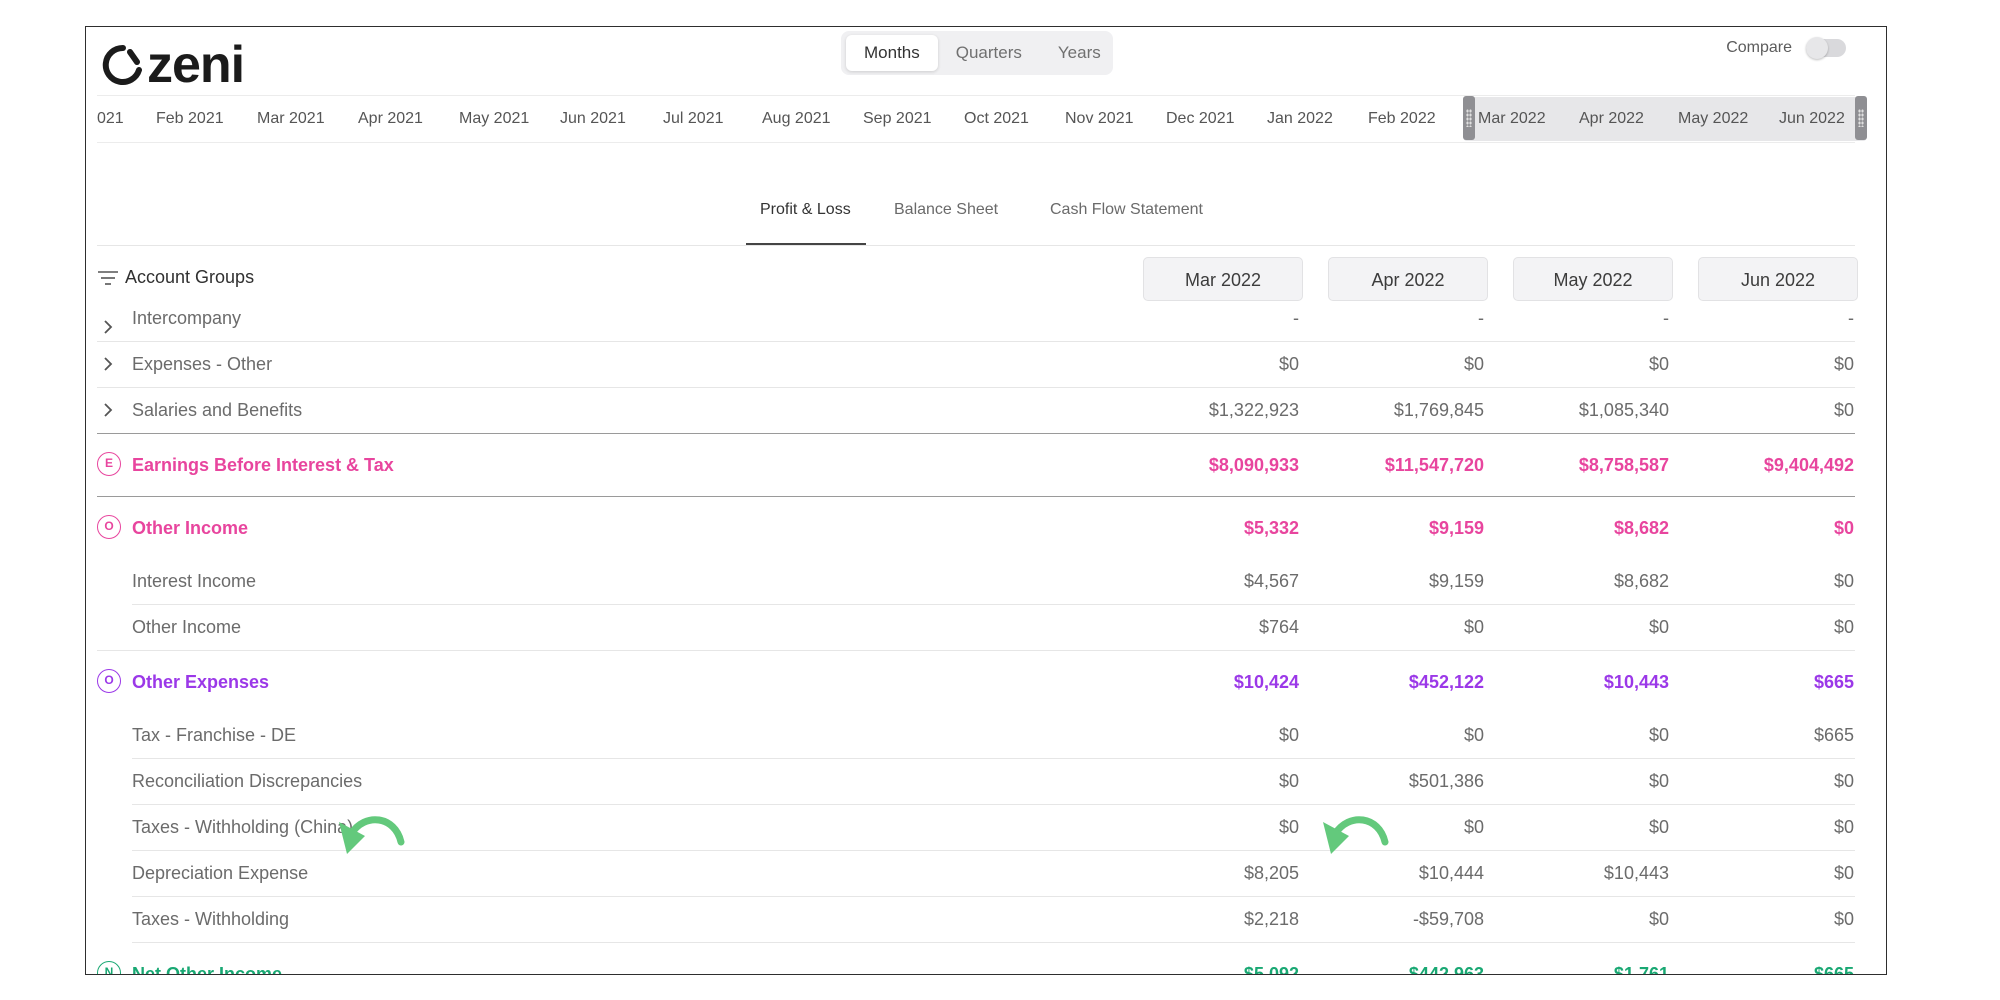 This screenshot has width=2000, height=1000. Describe the element at coordinates (996, 118) in the screenshot. I see `timeline-month: Oct 2021` at that location.